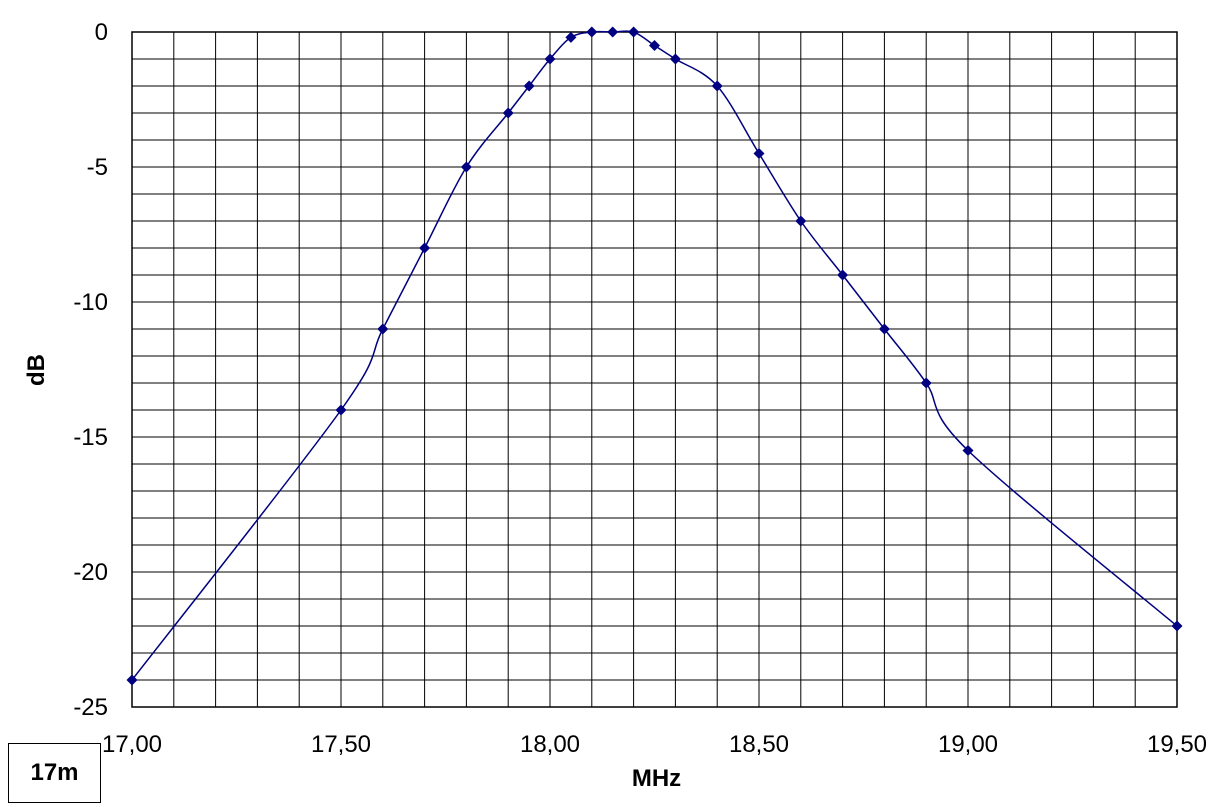 The height and width of the screenshot is (807, 1229). I want to click on x-axis-ticks: 17,00 17,50 18,00 18,50 19,00 19,50, so click(654, 744).